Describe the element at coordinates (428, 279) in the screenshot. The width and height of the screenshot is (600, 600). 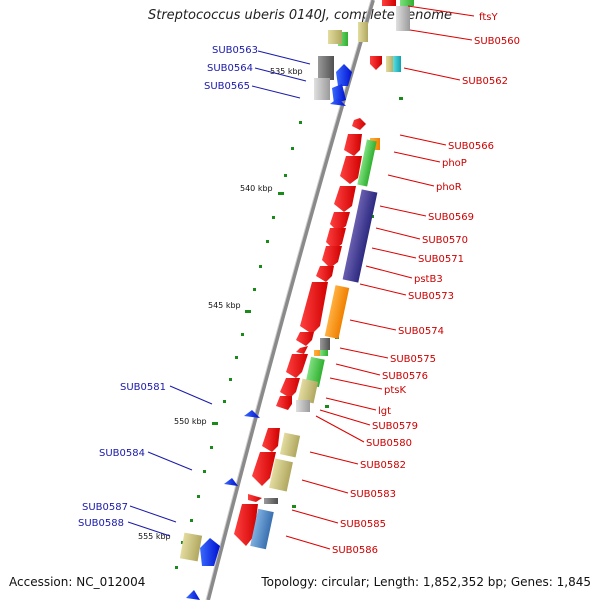
I see `gene-label-pstB3: pstB3` at that location.